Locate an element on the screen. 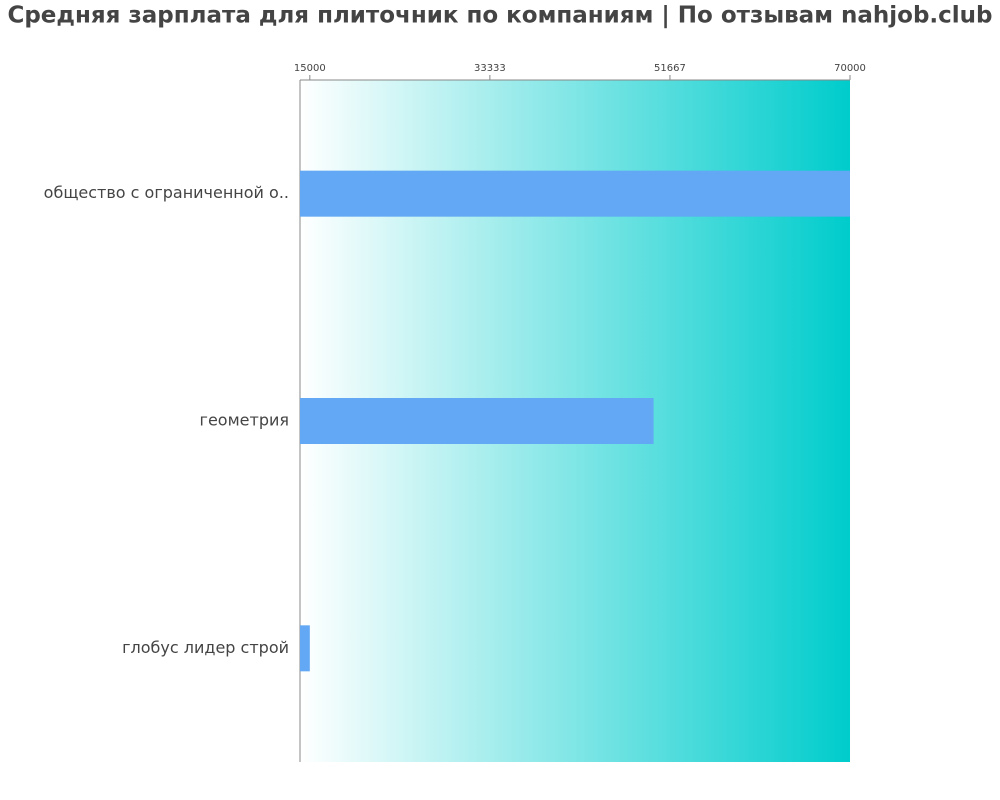 Image resolution: width=1000 pixels, height=800 pixels. y-tick-label: глобус лидер строй is located at coordinates (205, 647).